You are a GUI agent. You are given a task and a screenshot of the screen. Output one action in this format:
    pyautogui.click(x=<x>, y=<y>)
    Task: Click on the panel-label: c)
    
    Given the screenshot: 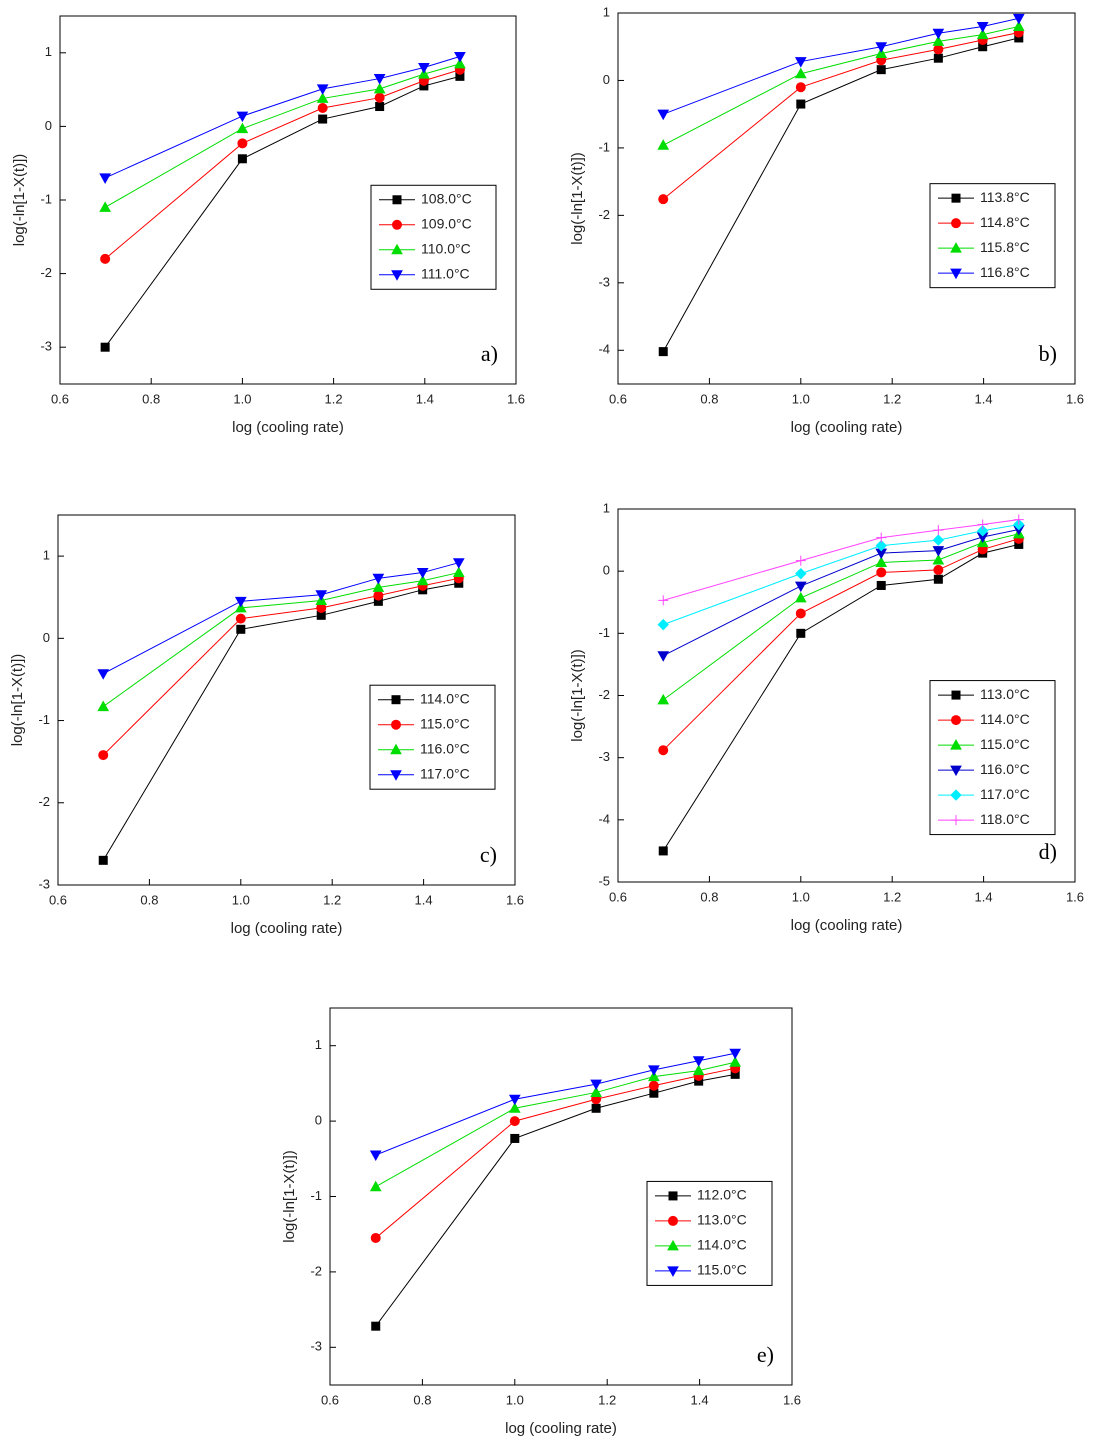 What is the action you would take?
    pyautogui.click(x=488, y=854)
    